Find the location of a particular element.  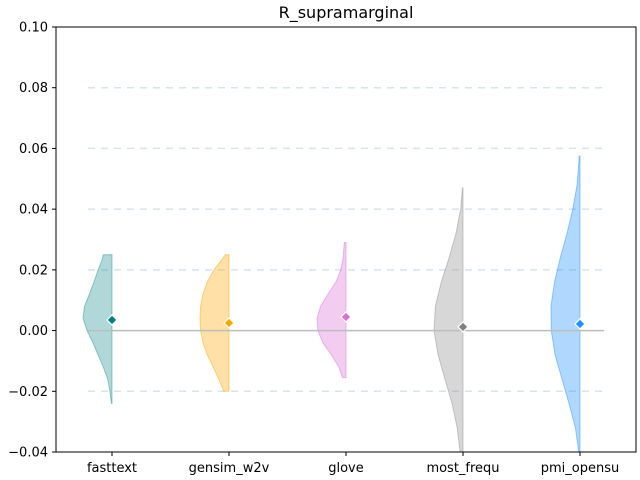

y-tick-label: −0.02 is located at coordinates (28, 392).